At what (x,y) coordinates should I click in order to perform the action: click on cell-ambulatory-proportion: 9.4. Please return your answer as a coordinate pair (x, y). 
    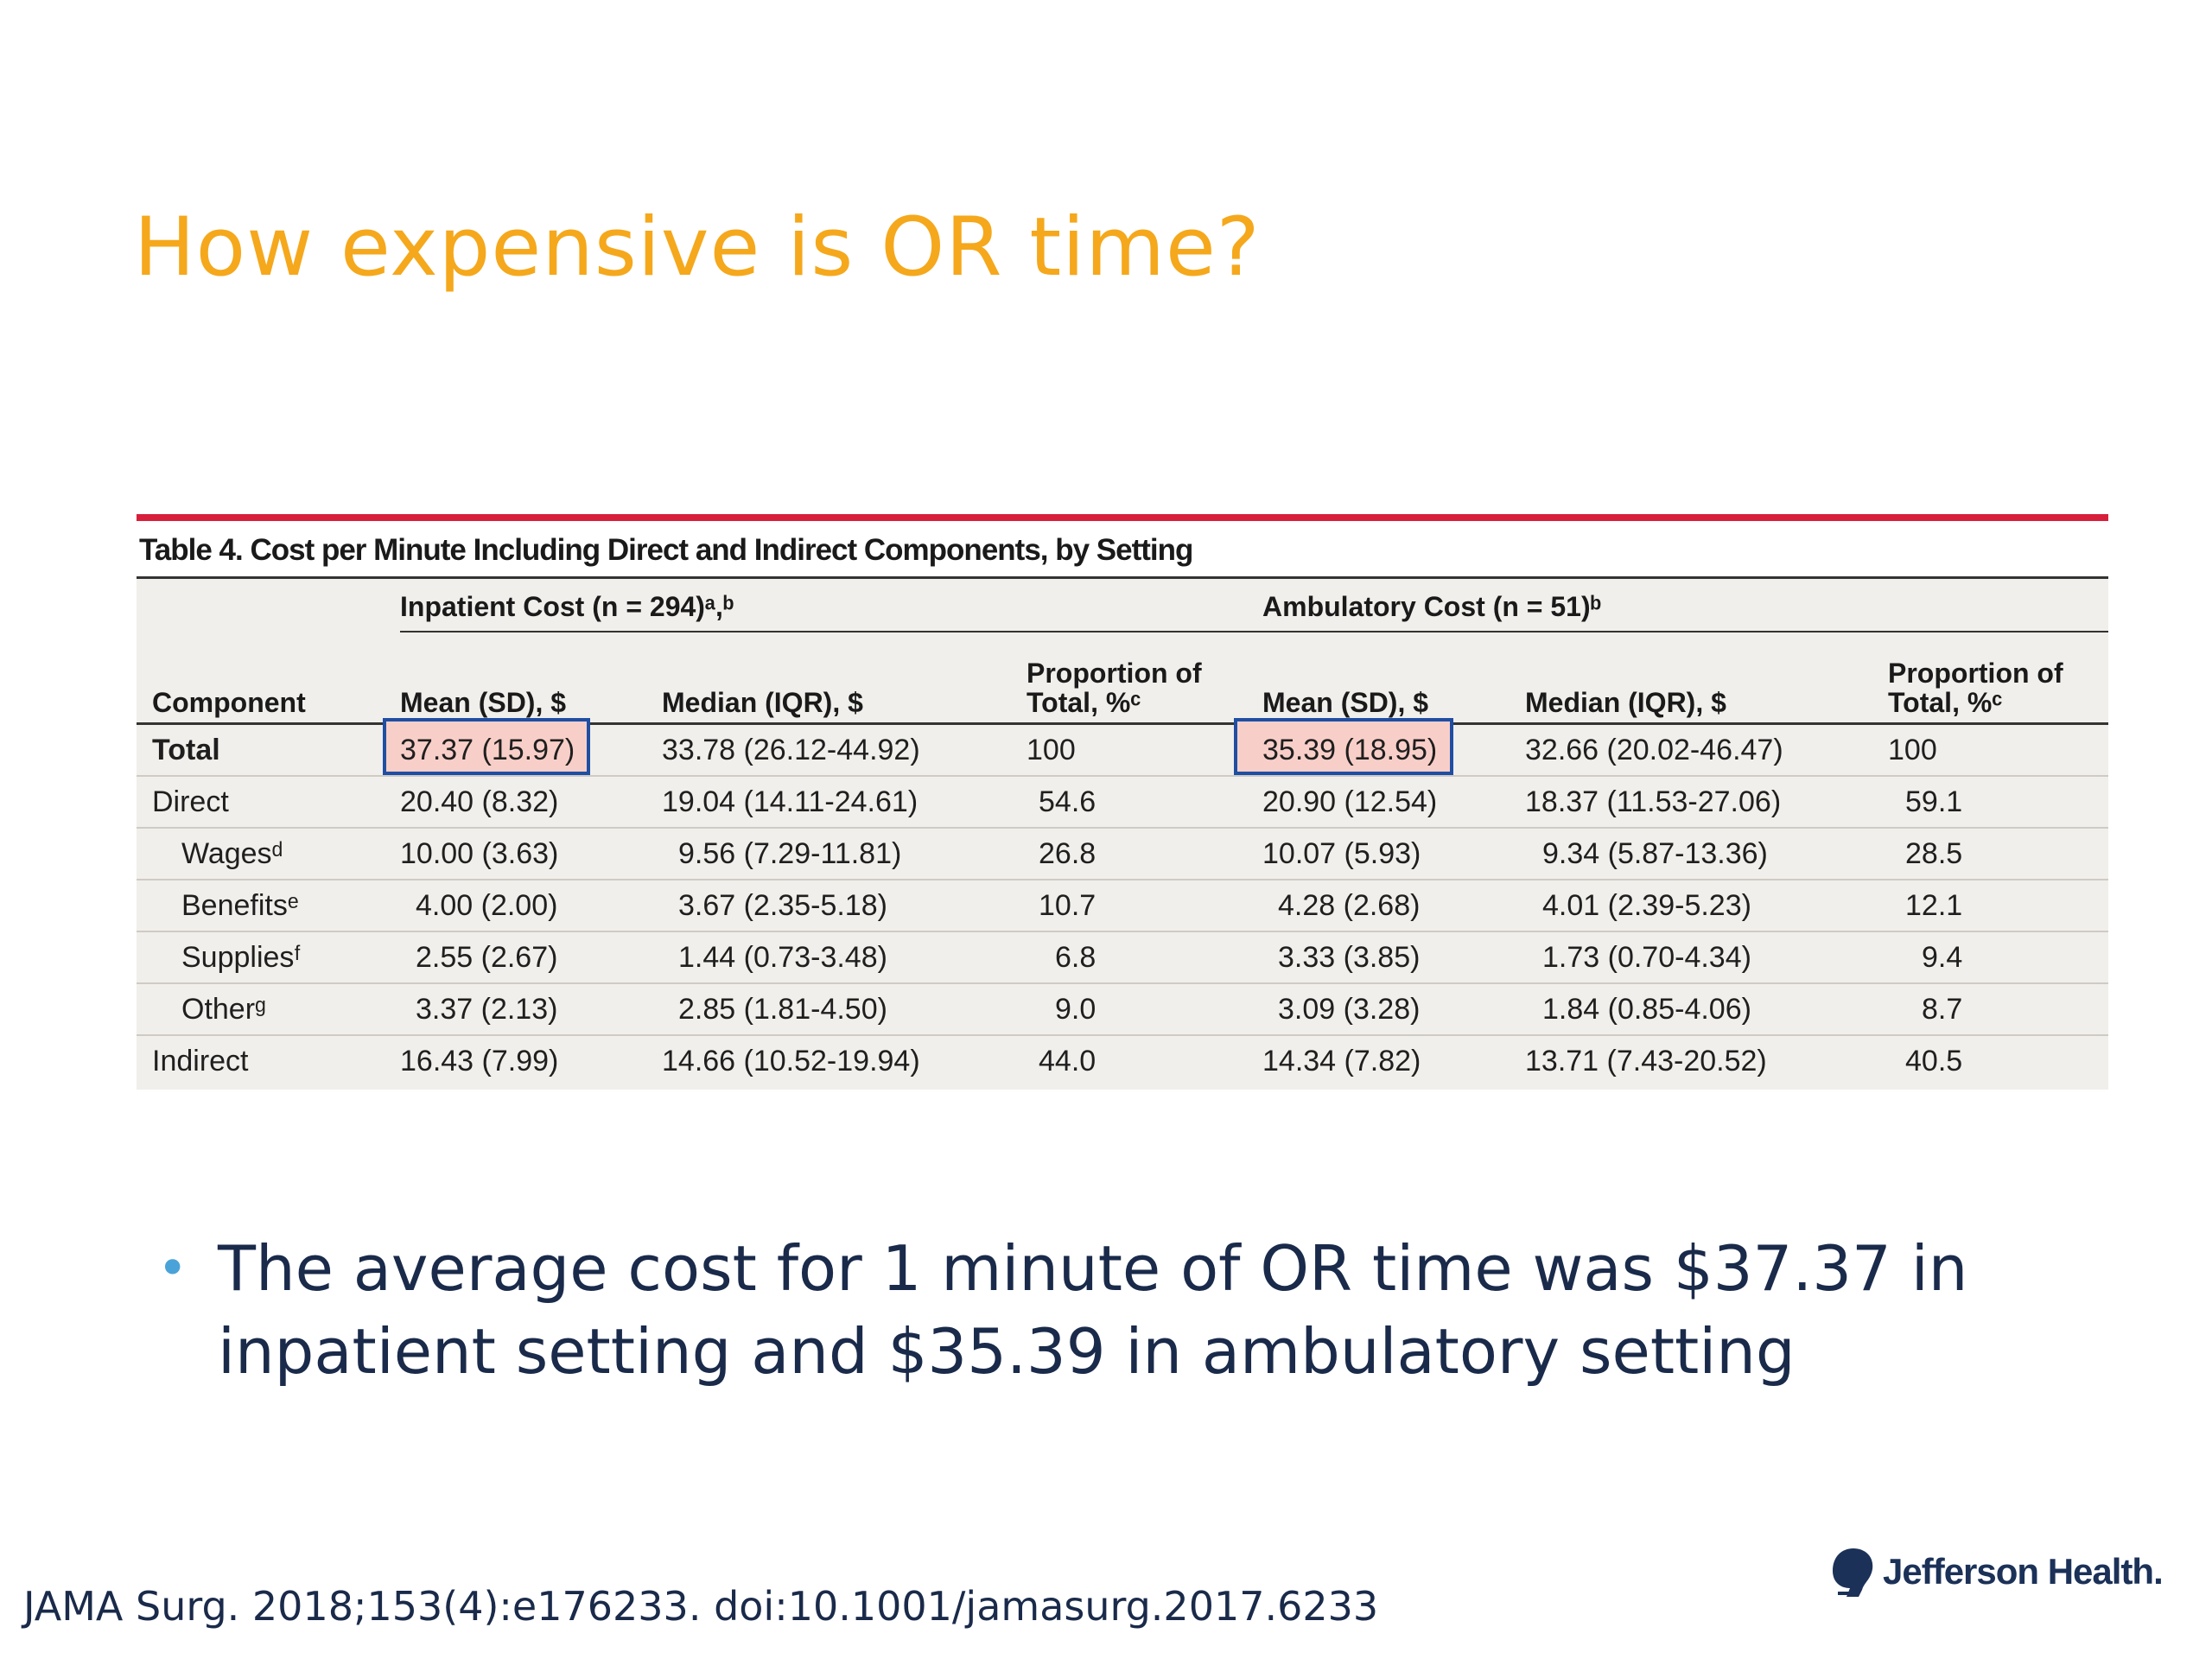
    Looking at the image, I should click on (1943, 957).